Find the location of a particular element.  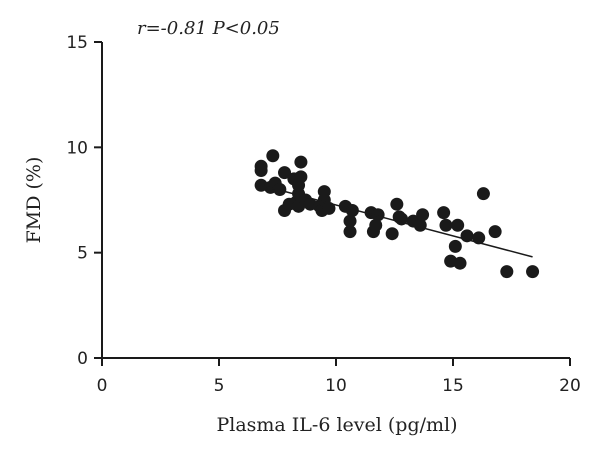

x-tick-label: 15 is located at coordinates (453, 386).